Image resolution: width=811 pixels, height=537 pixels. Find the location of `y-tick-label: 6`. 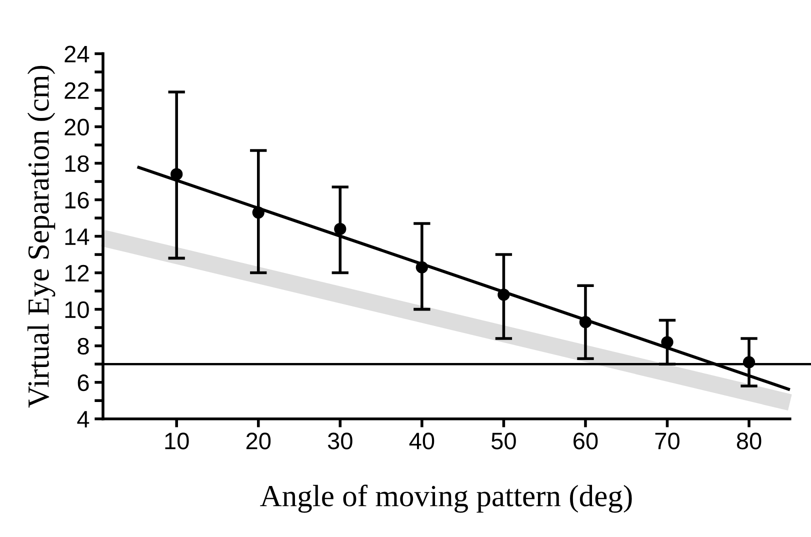

y-tick-label: 6 is located at coordinates (83, 383).